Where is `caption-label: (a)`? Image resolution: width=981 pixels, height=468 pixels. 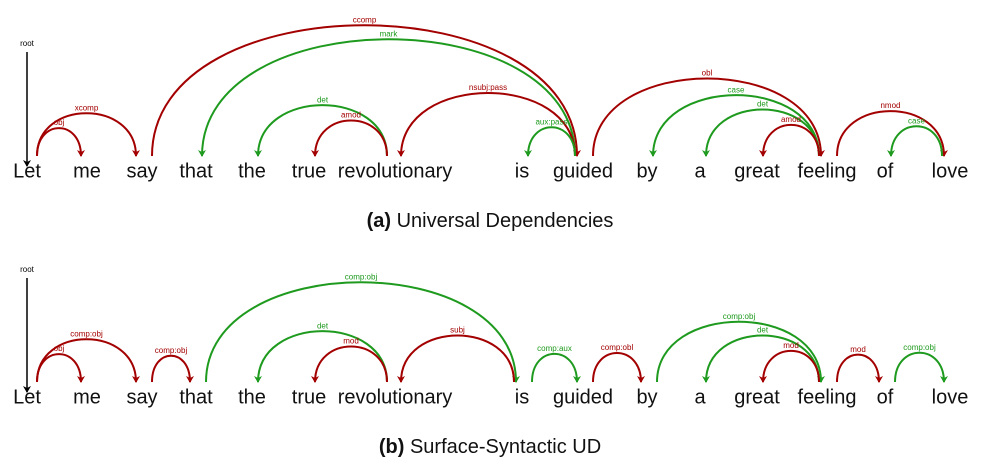
caption-label: (a) is located at coordinates (379, 221).